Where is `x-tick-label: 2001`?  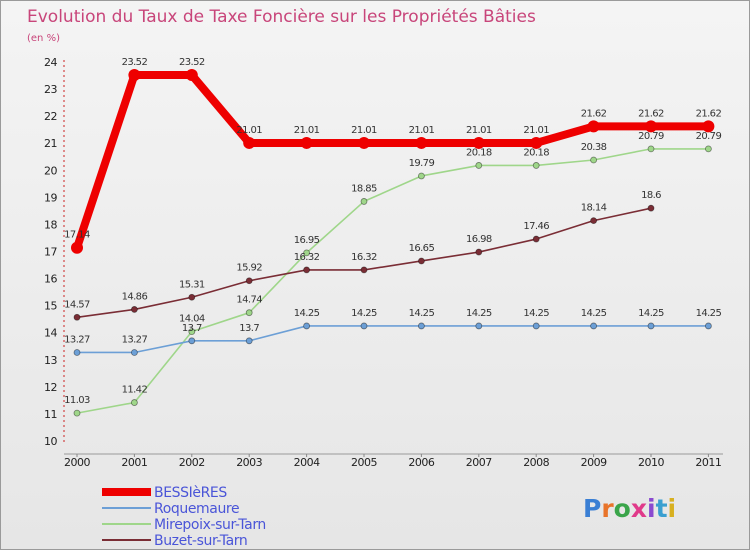 x-tick-label: 2001 is located at coordinates (134, 462).